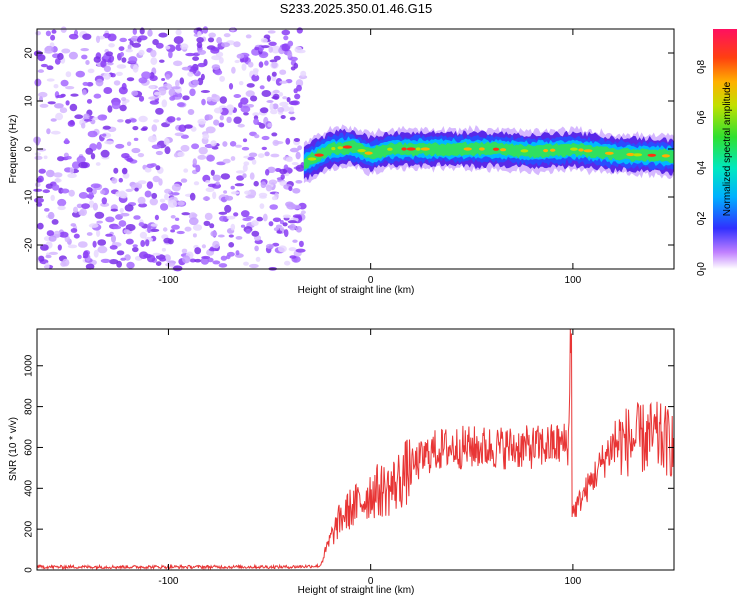 The height and width of the screenshot is (600, 750). Describe the element at coordinates (29, 101) in the screenshot. I see `y-tick-label: 10` at that location.